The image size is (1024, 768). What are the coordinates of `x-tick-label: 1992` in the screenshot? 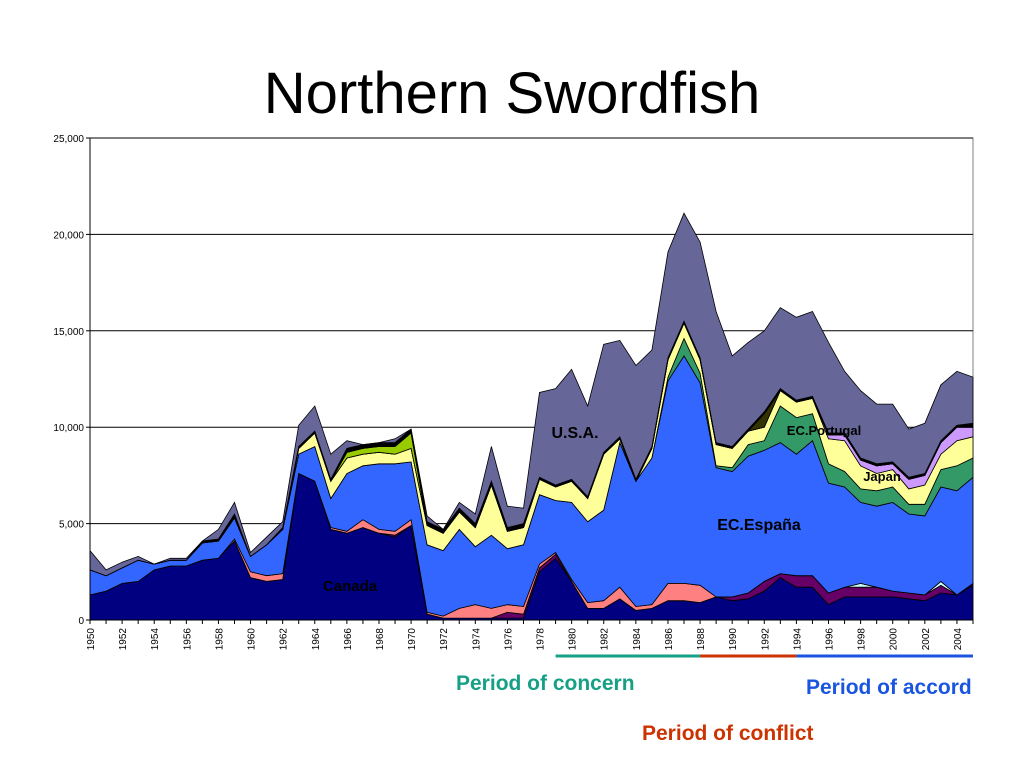 It's located at (765, 639).